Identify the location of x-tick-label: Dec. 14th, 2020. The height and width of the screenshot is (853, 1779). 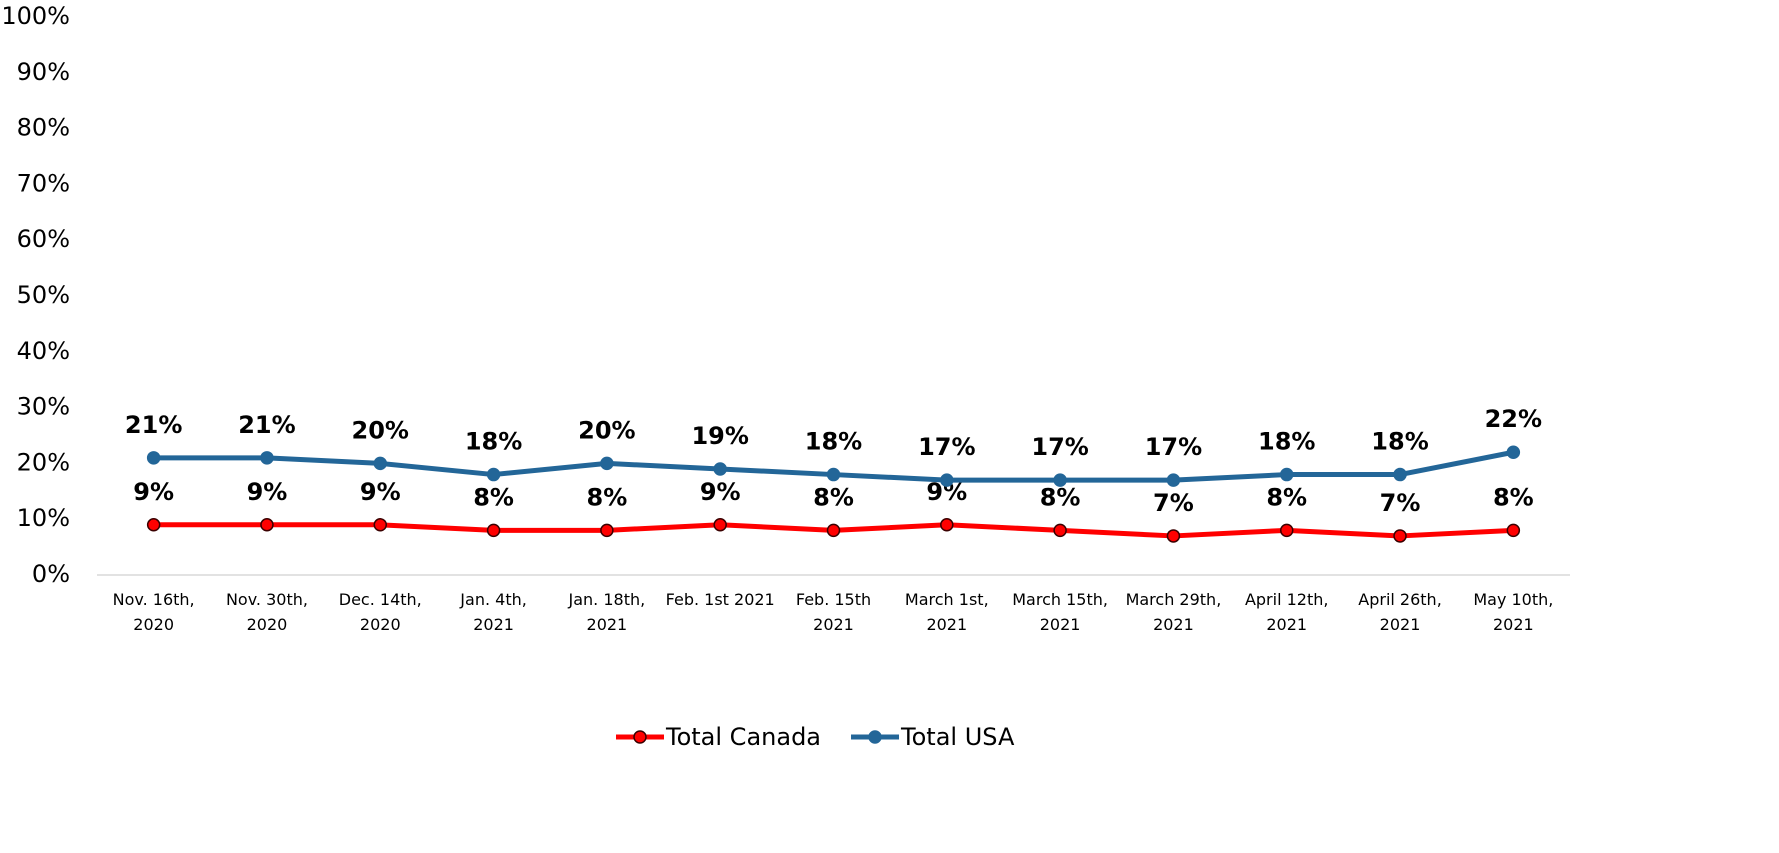
(380, 612).